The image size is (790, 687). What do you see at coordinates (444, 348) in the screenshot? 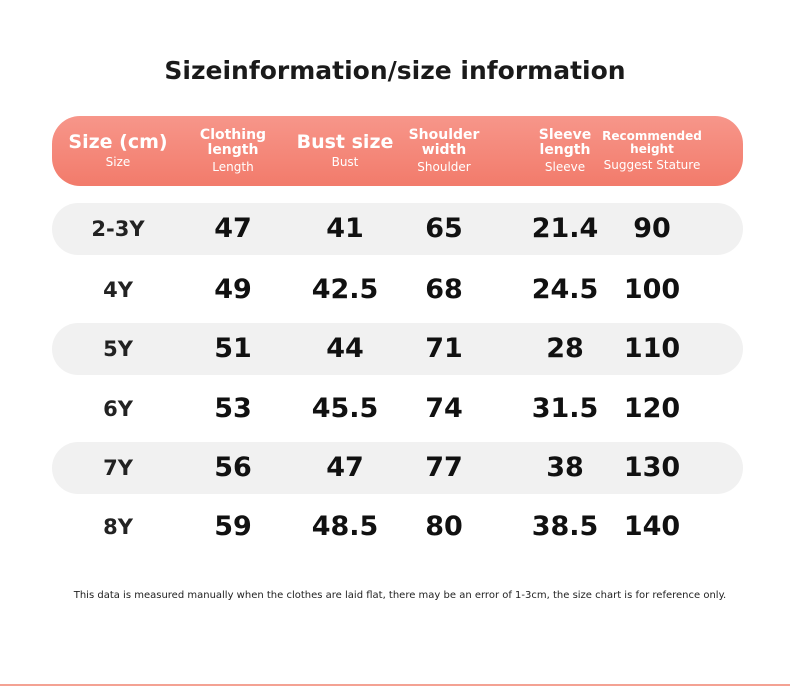
I see `table-cell: 71` at bounding box center [444, 348].